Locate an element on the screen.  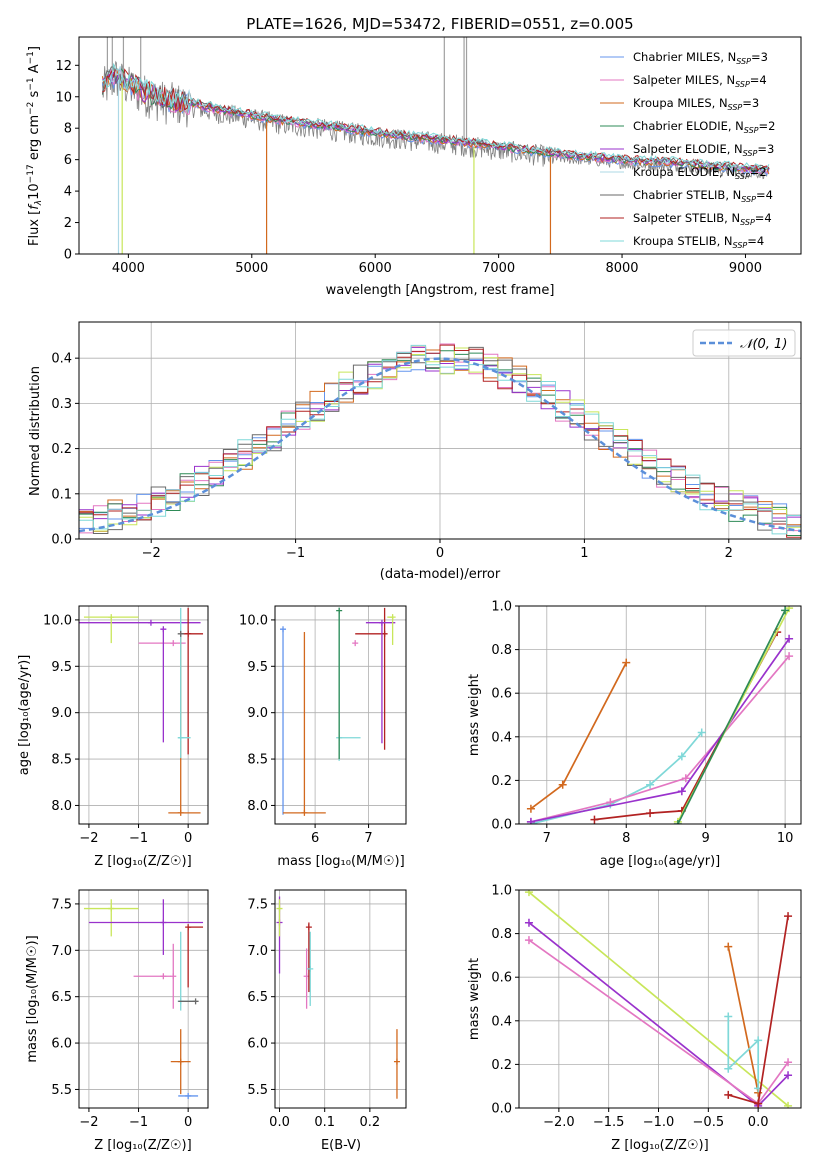
weight-vs-Z-frame is located at coordinates (660, 999).